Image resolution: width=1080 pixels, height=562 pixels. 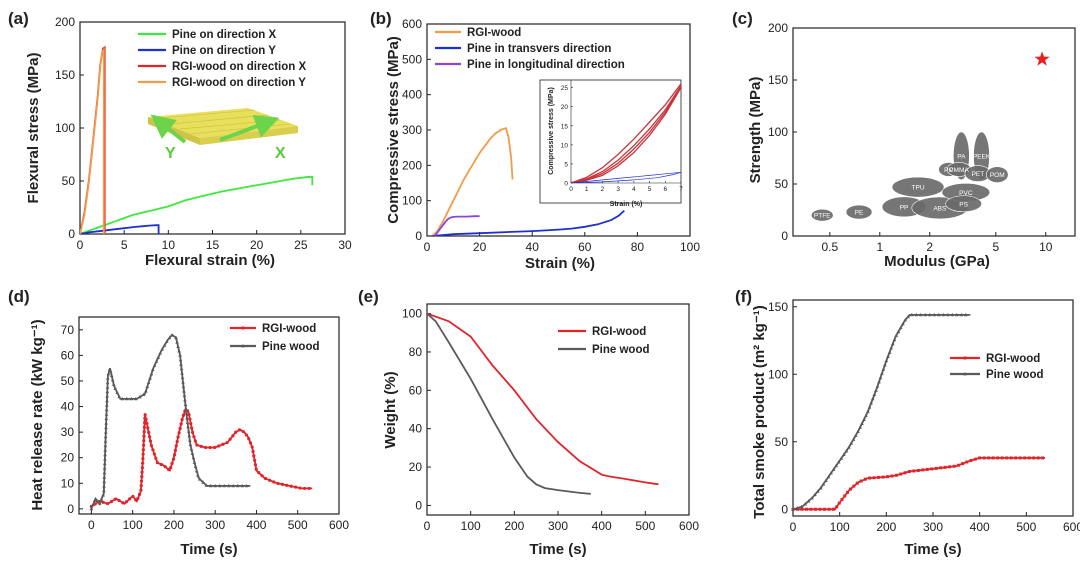 I want to click on inset-y-tick-label: 15, so click(x=565, y=126).